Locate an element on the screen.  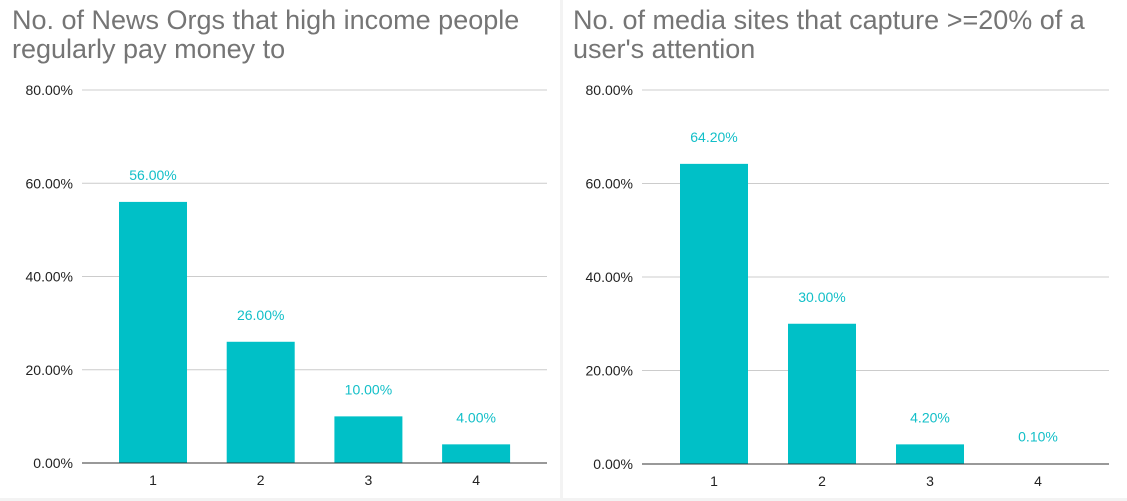
data-label: 30.00% is located at coordinates (821, 297).